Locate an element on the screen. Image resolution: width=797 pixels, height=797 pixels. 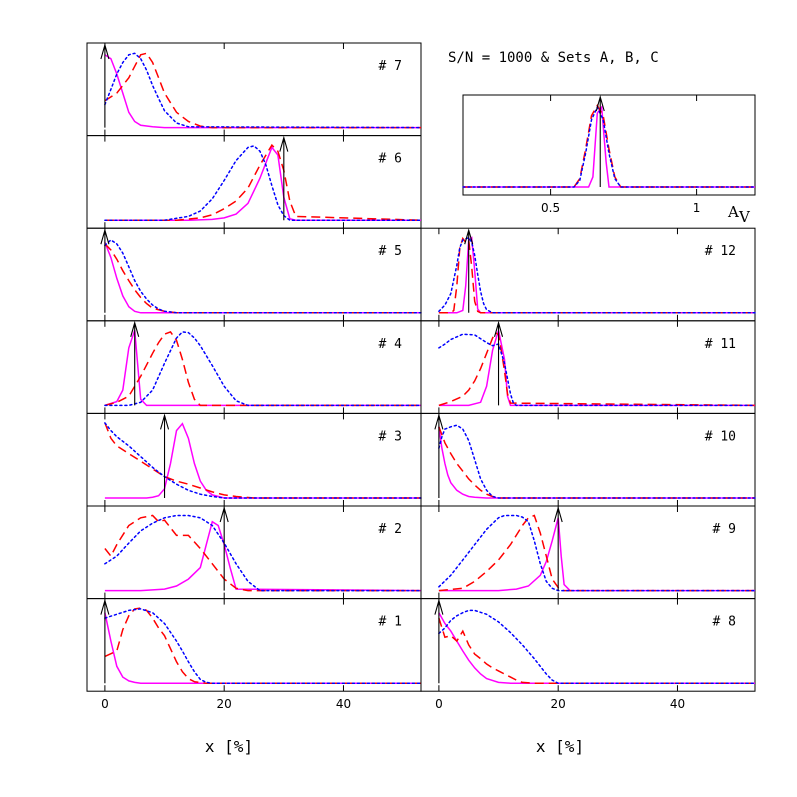
panel-label: # 6 is located at coordinates (390, 159).